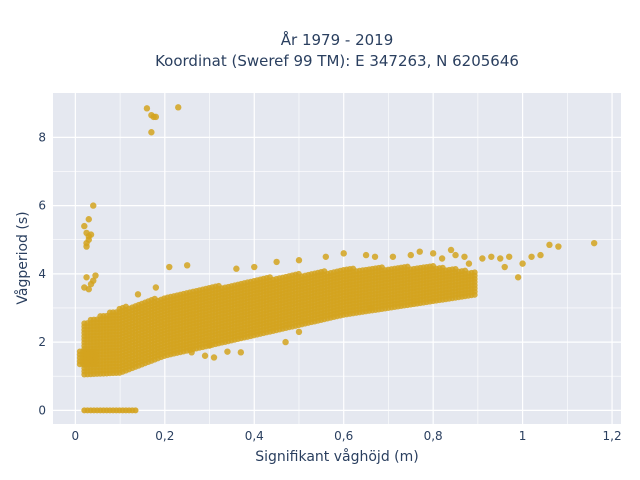 Image resolution: width=640 pixels, height=480 pixels. Describe the element at coordinates (336, 456) in the screenshot. I see `x-axis-label: Signifikant våghöjd (m)` at that location.